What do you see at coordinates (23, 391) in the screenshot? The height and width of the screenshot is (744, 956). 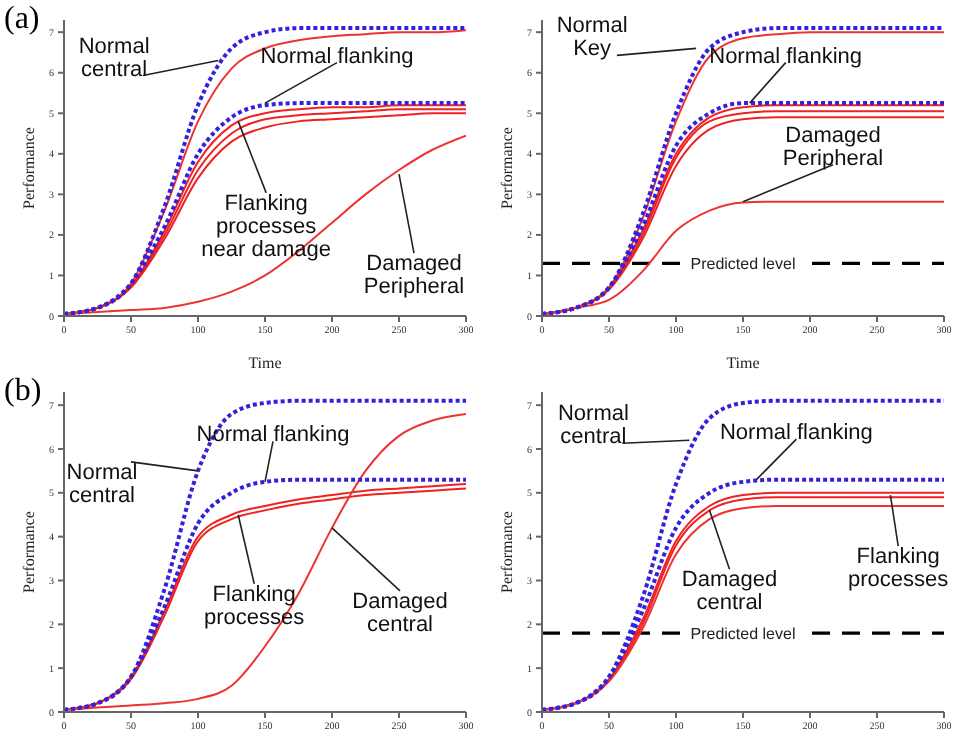 I see `text: (b)` at bounding box center [23, 391].